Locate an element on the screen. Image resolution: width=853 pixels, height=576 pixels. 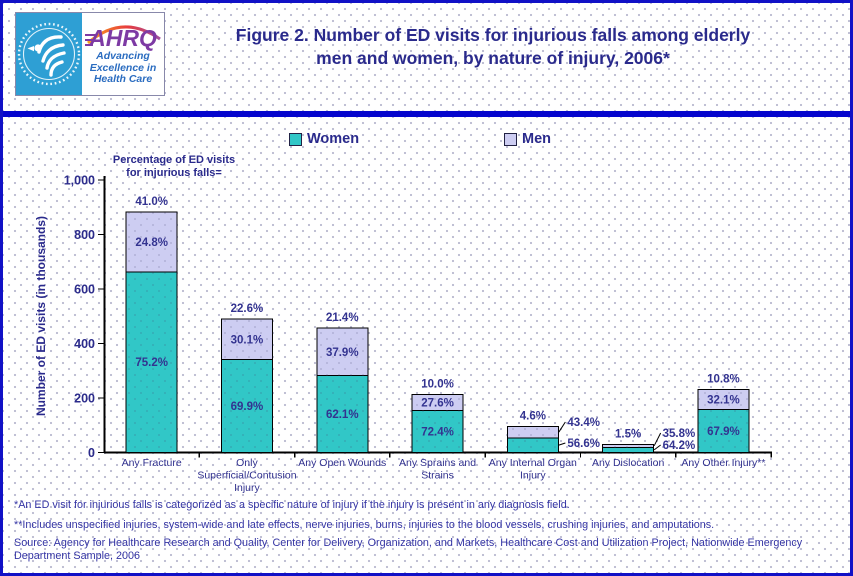
pct-annotation-line2: for injurious falls= is located at coordinates (174, 173).